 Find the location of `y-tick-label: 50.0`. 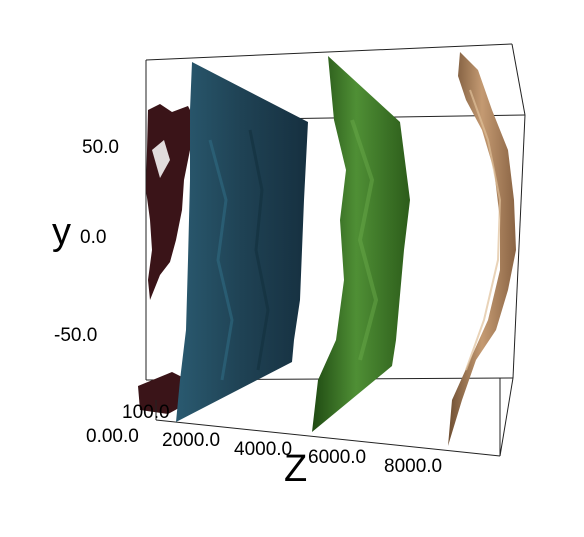

y-tick-label: 50.0 is located at coordinates (100, 147).